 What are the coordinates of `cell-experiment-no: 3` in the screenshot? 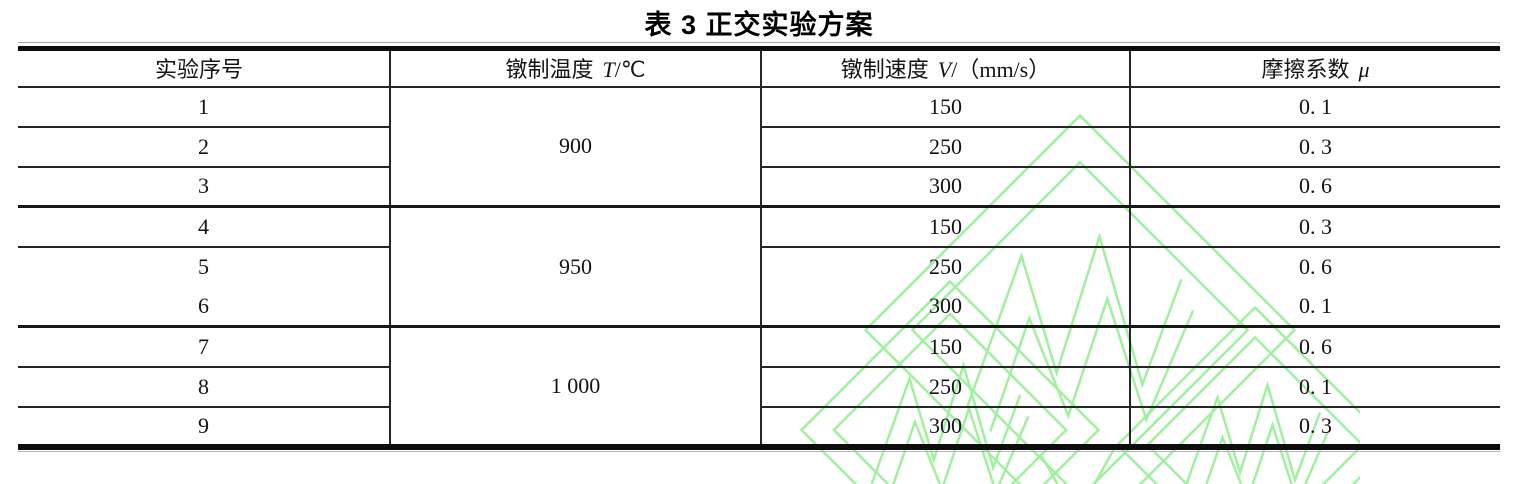 It's located at (204, 187).